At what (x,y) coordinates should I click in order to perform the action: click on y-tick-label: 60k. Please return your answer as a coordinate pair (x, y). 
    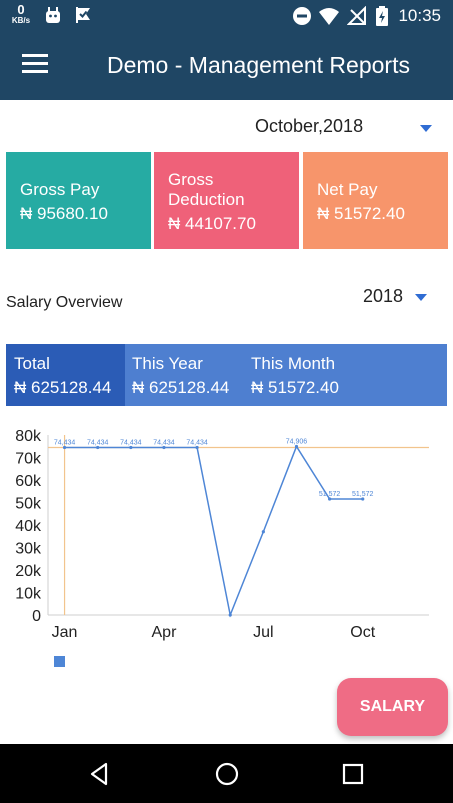
    Looking at the image, I should click on (28, 481).